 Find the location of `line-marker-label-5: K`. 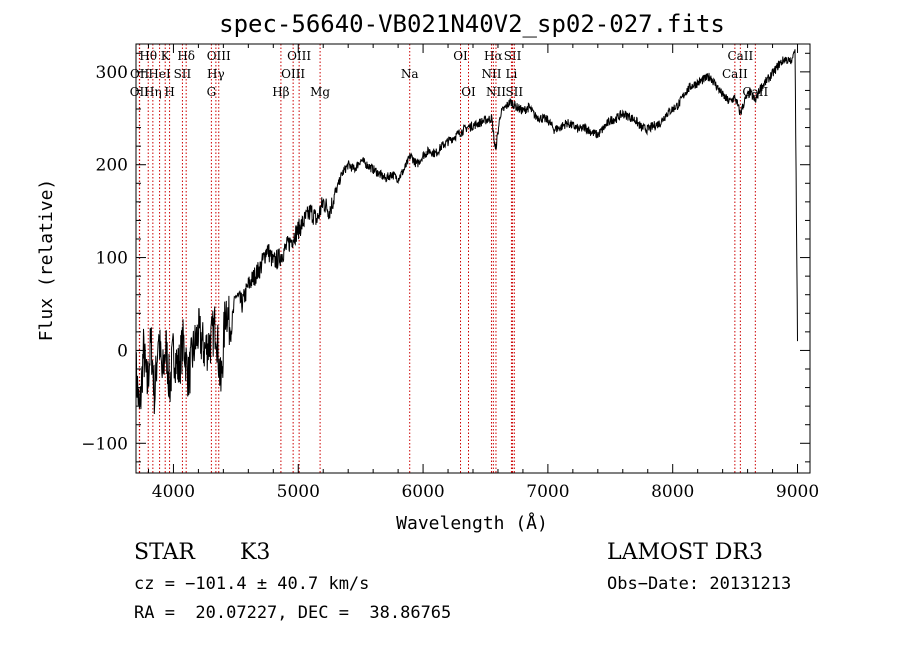

line-marker-label-5: K is located at coordinates (166, 56).